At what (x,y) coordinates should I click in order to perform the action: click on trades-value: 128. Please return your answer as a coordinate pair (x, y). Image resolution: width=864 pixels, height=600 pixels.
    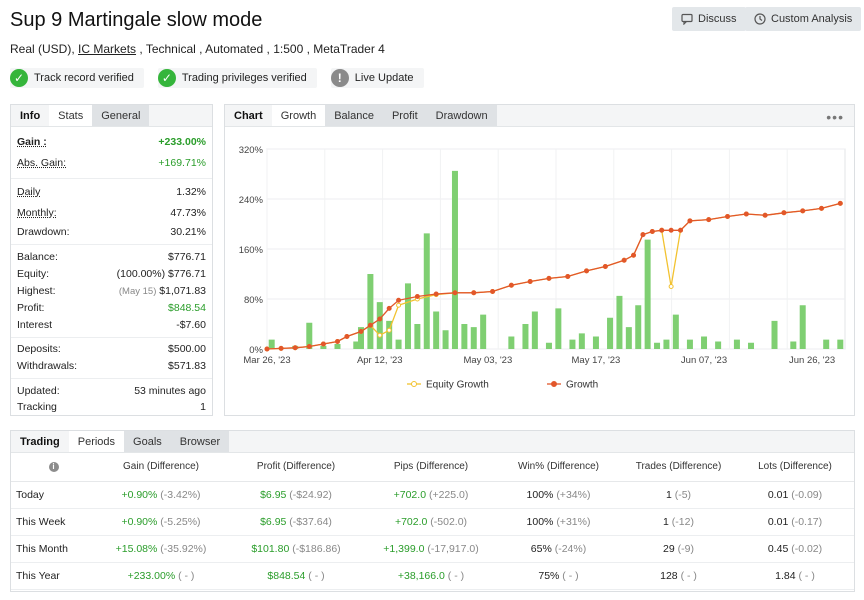
    Looking at the image, I should click on (669, 575).